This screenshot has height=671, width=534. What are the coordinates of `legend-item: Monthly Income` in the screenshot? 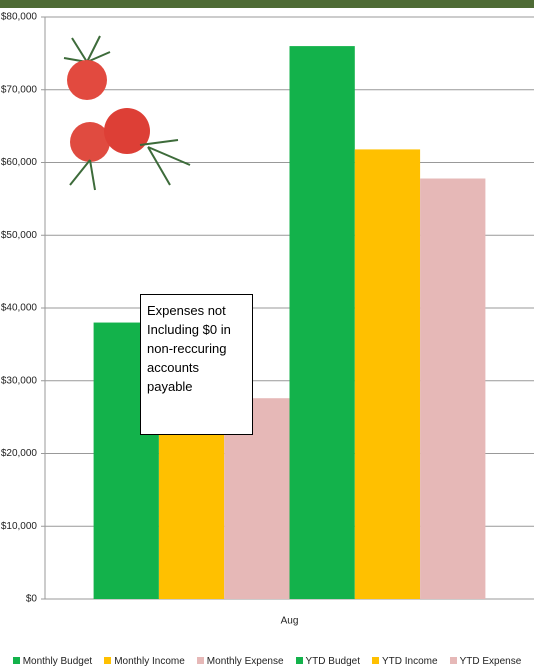 It's located at (144, 661).